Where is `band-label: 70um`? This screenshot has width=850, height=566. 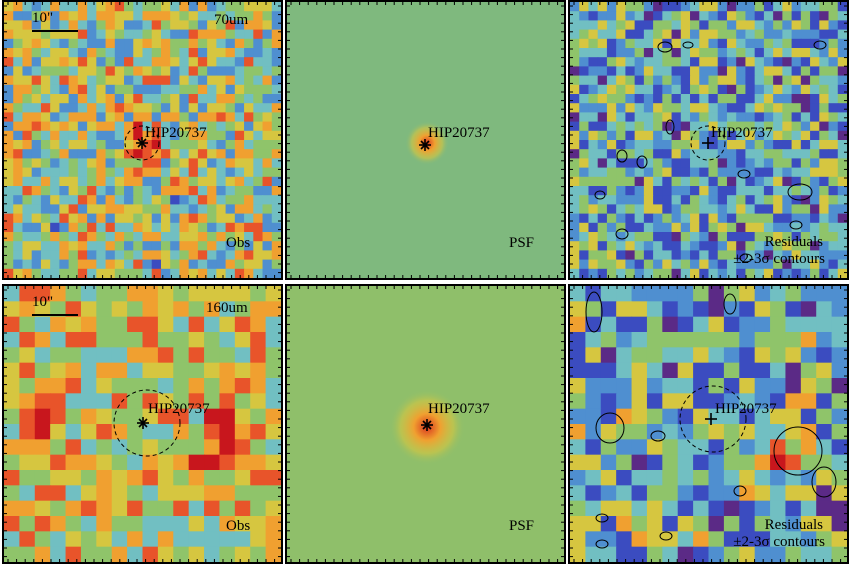 band-label: 70um is located at coordinates (231, 20).